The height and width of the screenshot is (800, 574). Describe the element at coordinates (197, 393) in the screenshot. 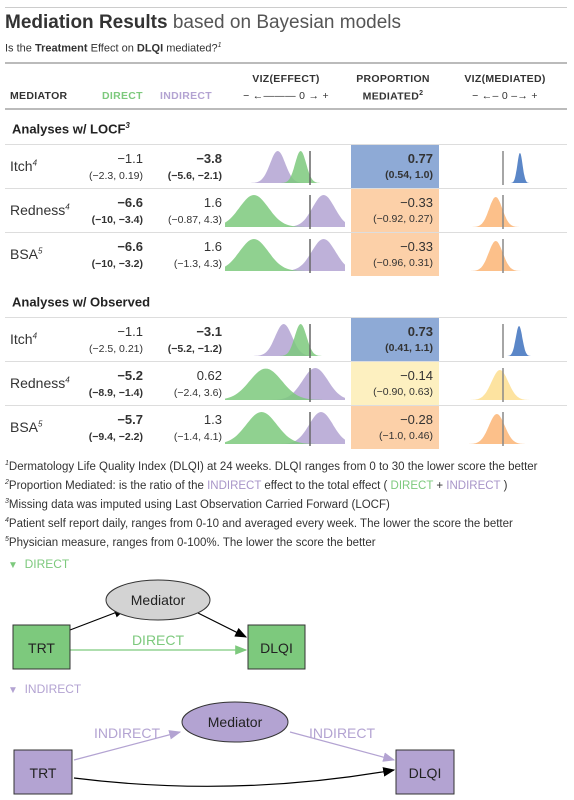

I see `indirect-ci: (−2.4, 3.6)` at that location.